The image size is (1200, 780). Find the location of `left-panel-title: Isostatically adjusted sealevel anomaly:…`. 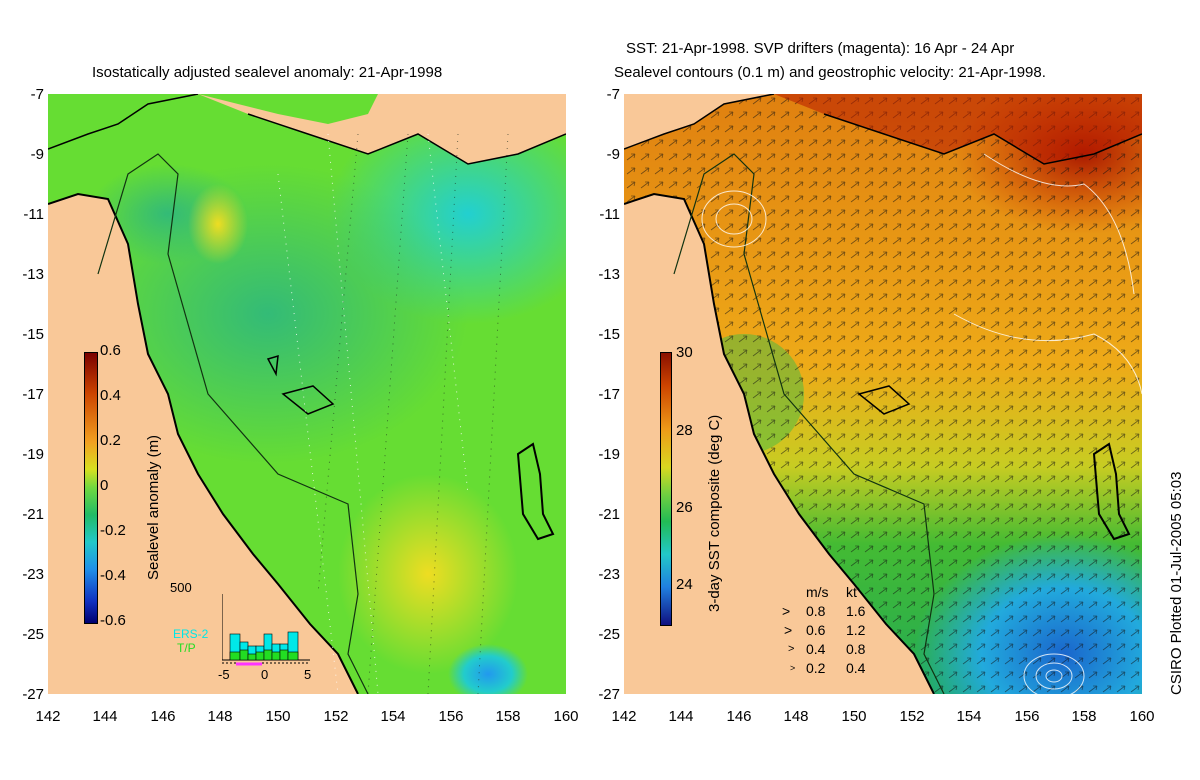

left-panel-title: Isostatically adjusted sealevel anomaly:… is located at coordinates (267, 72).